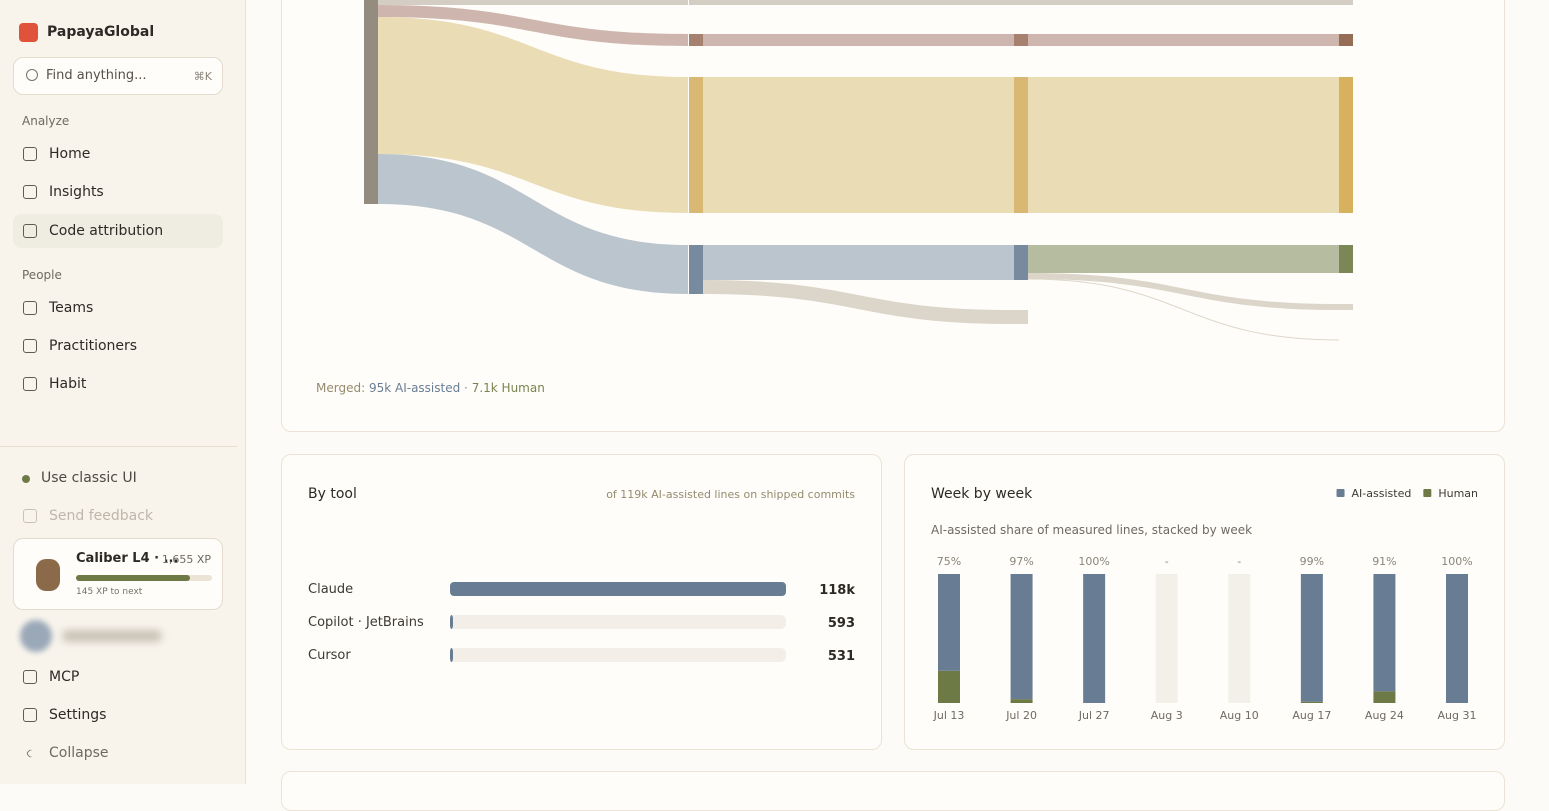  Describe the element at coordinates (79, 753) in the screenshot. I see `nav-label: Collapse` at that location.